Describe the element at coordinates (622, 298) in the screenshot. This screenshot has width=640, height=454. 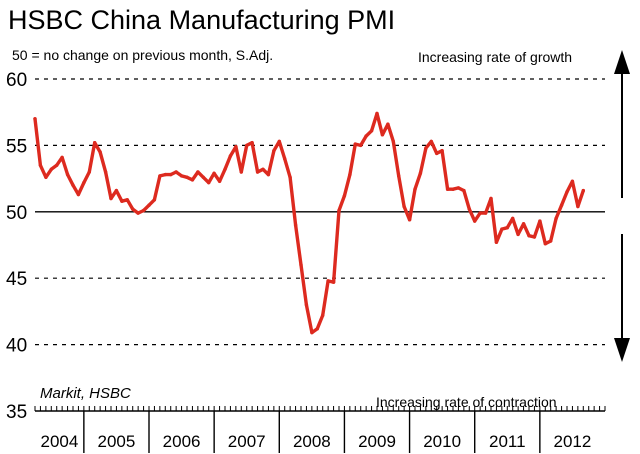
I see `contraction-arrow` at that location.